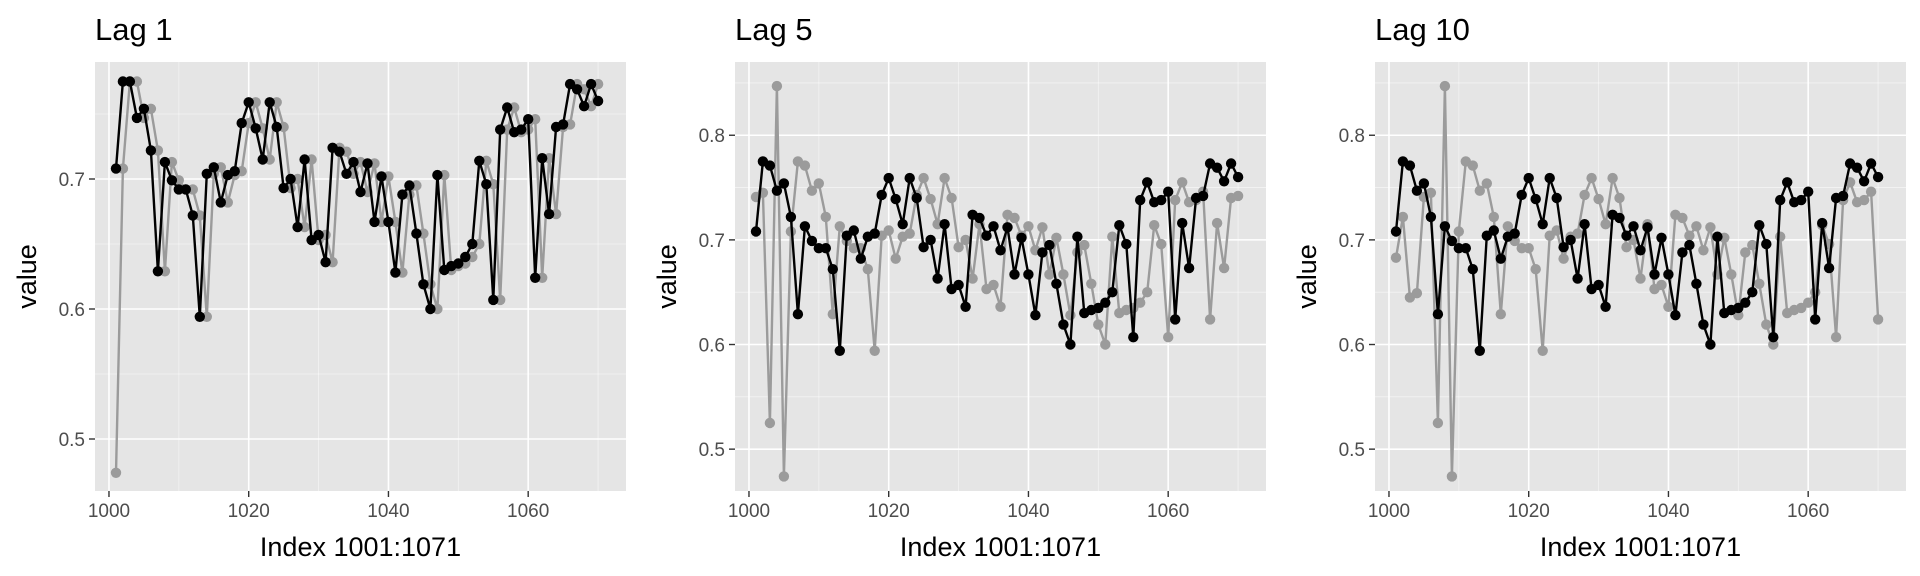 Image resolution: width=1920 pixels, height=576 pixels. Describe the element at coordinates (134, 29) in the screenshot. I see `panel-title: Lag 1` at that location.